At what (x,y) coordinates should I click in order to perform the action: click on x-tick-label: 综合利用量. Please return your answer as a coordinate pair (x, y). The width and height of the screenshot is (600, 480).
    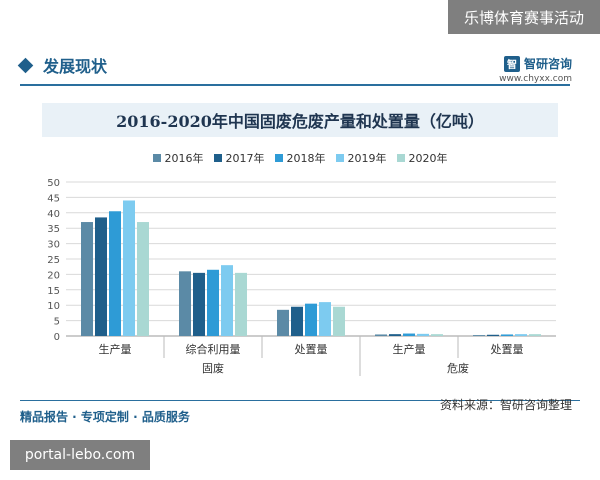
    Looking at the image, I should click on (213, 349).